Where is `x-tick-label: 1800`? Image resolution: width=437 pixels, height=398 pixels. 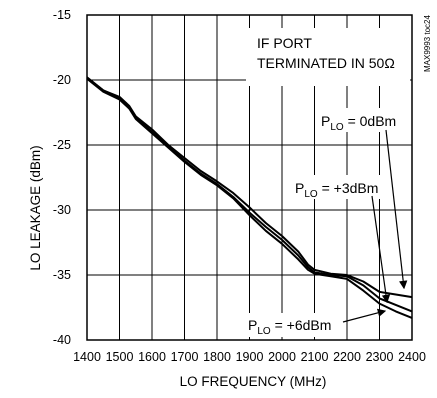
x-tick-label: 1800 is located at coordinates (217, 357).